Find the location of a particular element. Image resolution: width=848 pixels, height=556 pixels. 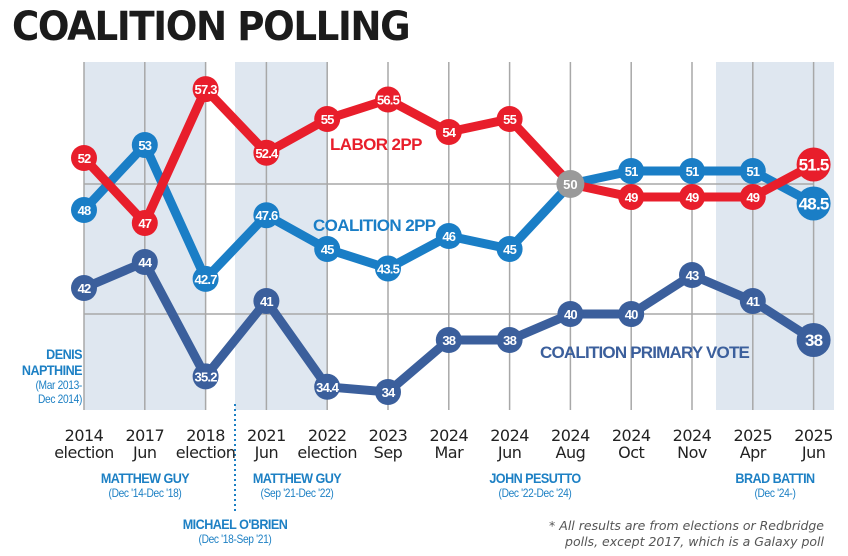

data-point: 55 is located at coordinates (327, 119).